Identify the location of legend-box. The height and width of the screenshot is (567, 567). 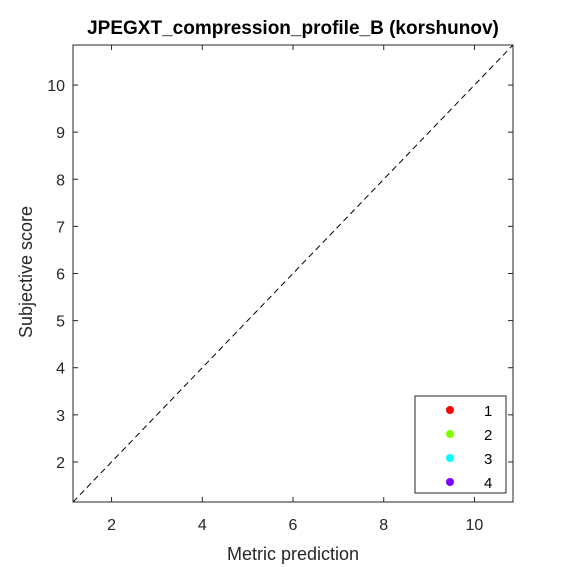
(460, 444).